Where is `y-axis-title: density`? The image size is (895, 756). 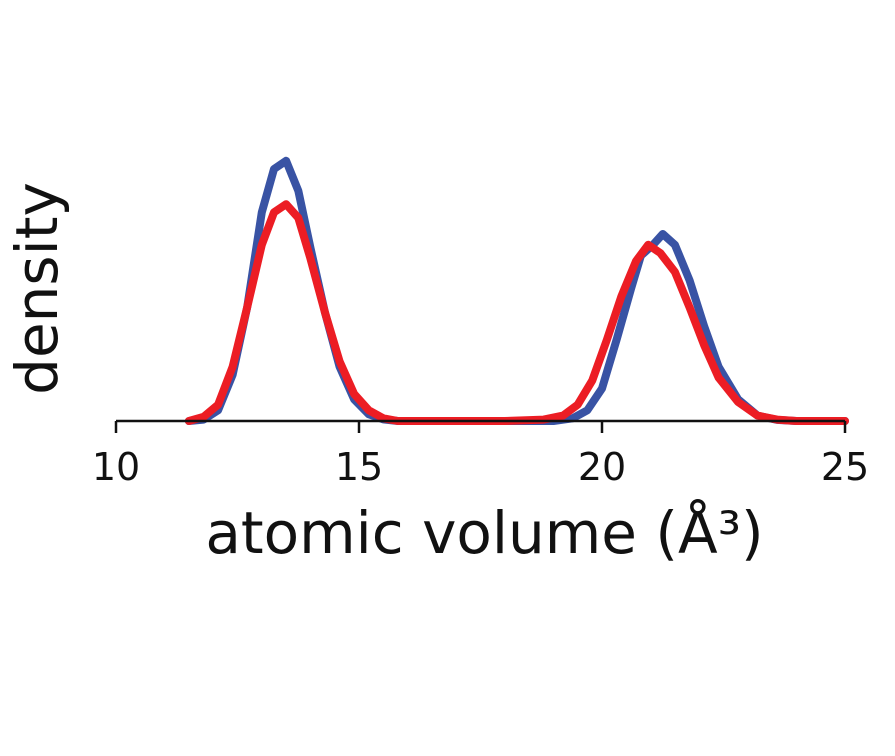
y-axis-title: density is located at coordinates (37, 288).